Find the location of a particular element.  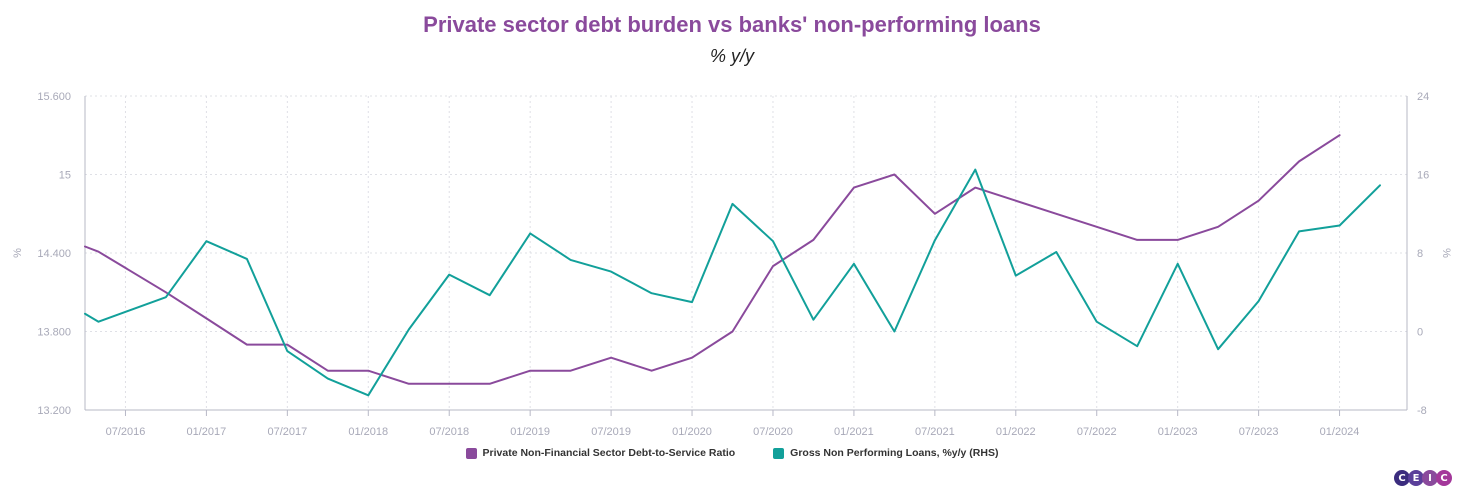

x-tick-label: 01/2017 is located at coordinates (207, 432).